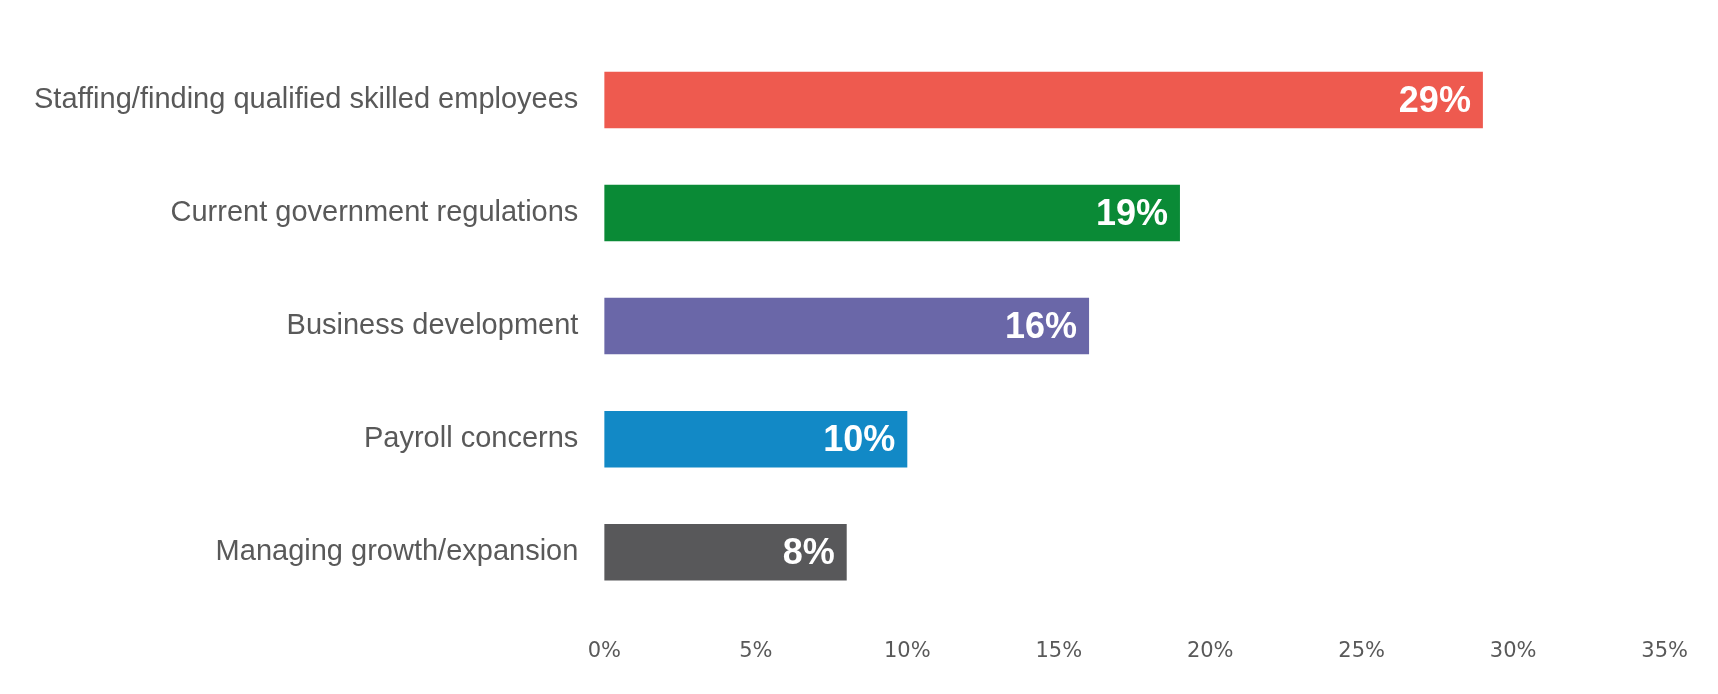 This screenshot has width=1718, height=694. Describe the element at coordinates (1513, 649) in the screenshot. I see `x-tick-label: 30%` at that location.